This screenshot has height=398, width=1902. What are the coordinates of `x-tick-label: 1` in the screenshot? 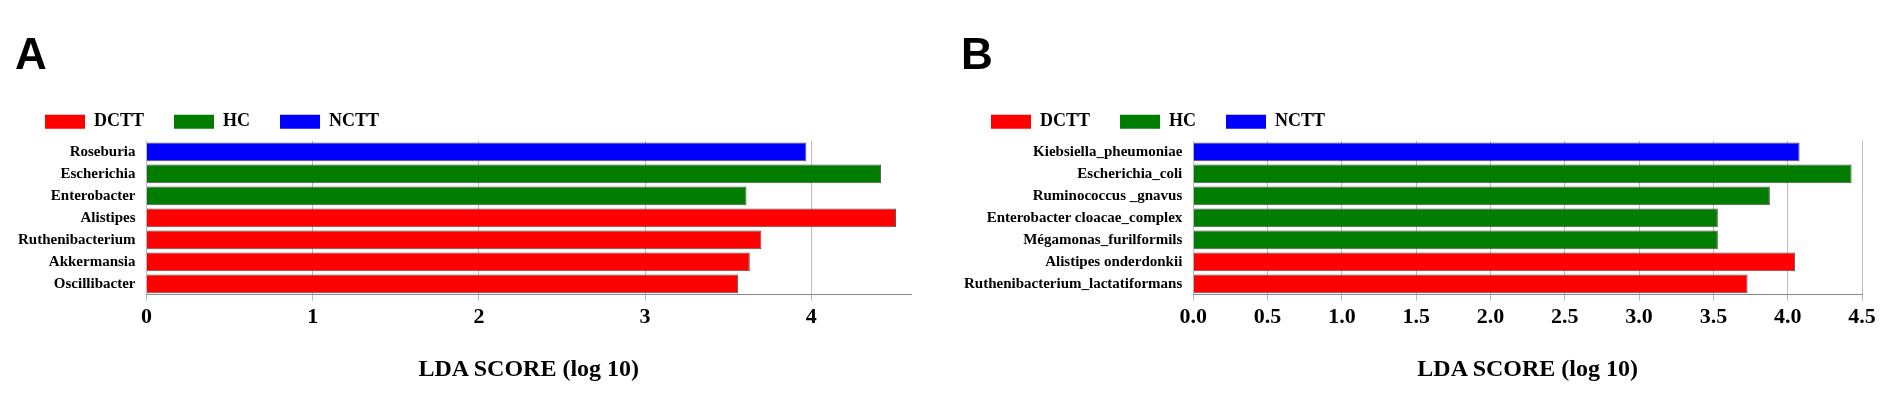 It's located at (313, 315).